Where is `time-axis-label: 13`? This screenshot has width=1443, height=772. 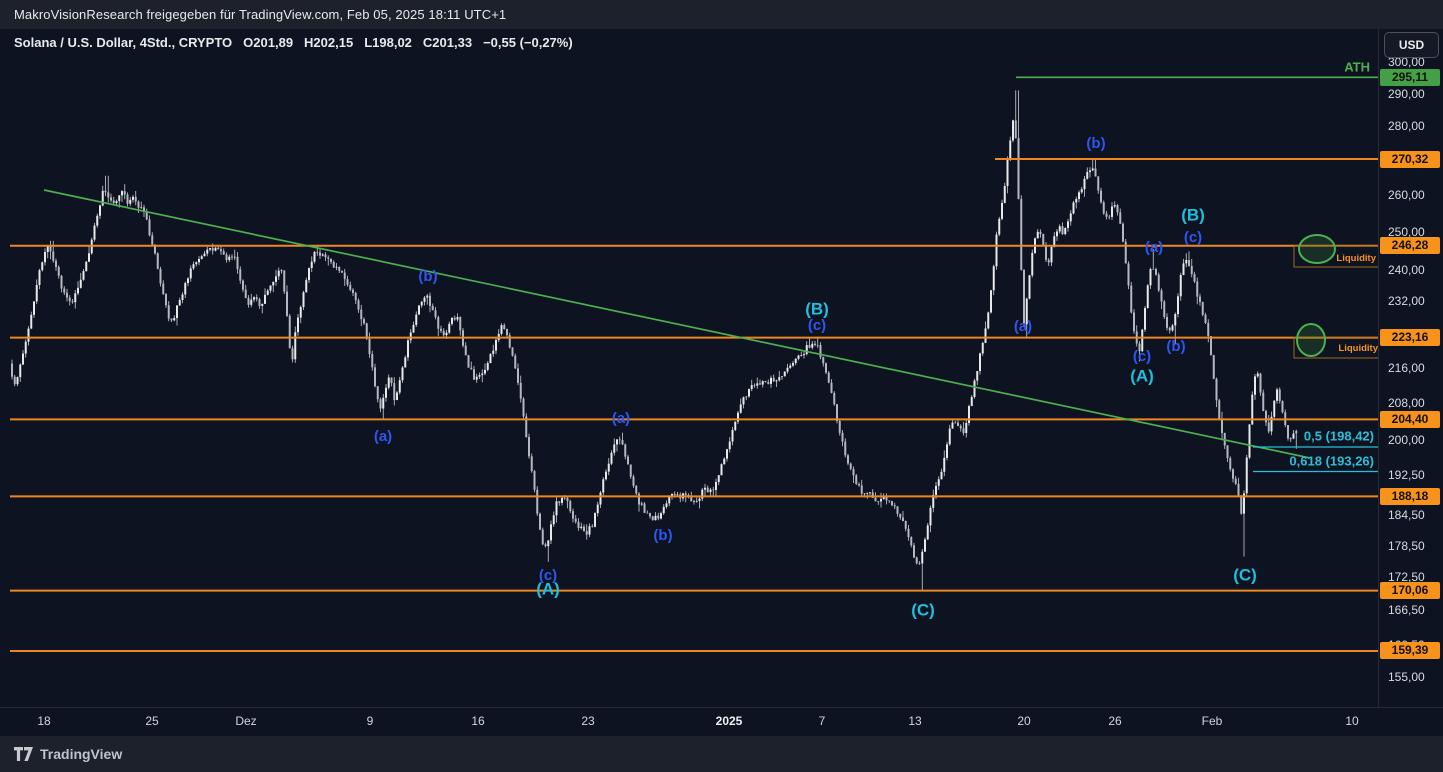
time-axis-label: 13 is located at coordinates (915, 721).